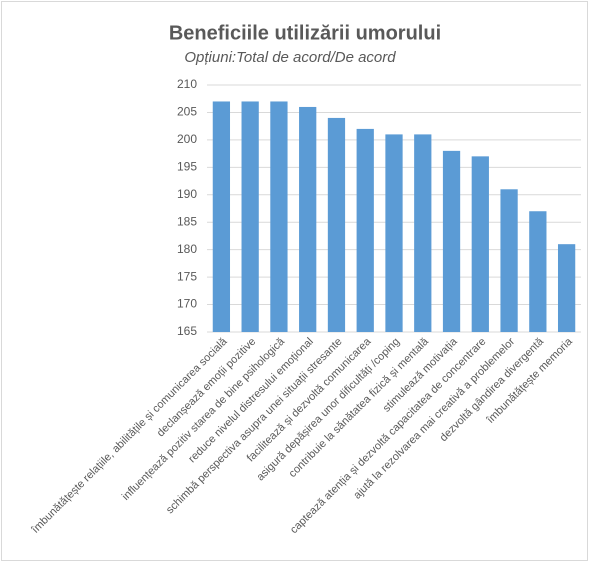  I want to click on y-tick-label: 205, so click(187, 112).